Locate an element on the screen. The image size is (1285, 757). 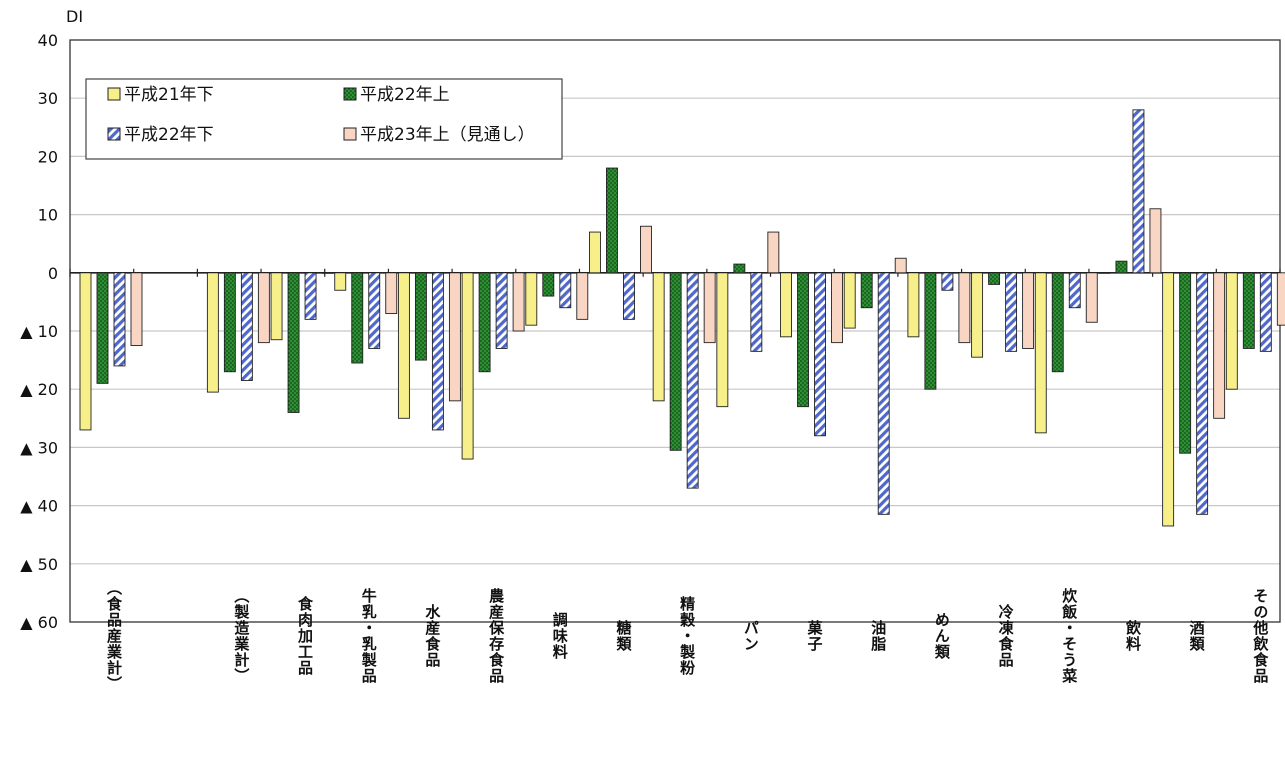
category-label: 油脂 is located at coordinates (878, 635).